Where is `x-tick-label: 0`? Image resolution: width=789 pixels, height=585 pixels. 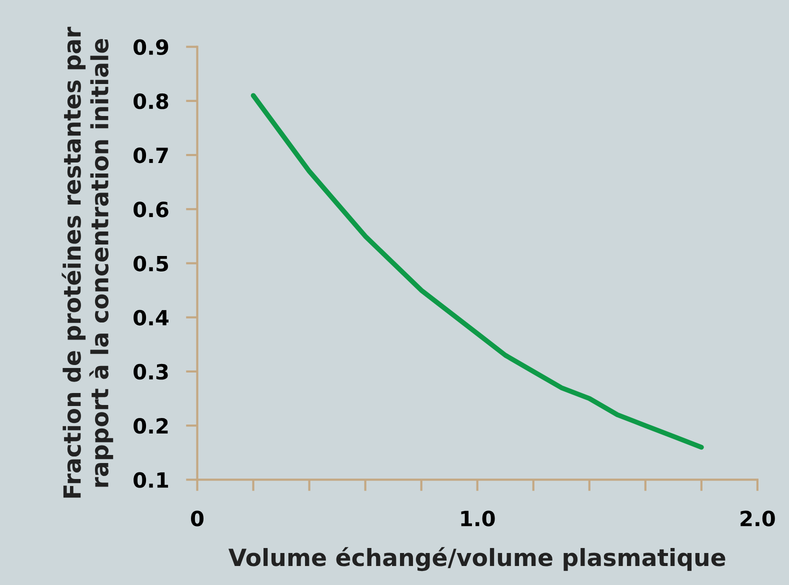
x-tick-label: 0 is located at coordinates (197, 518).